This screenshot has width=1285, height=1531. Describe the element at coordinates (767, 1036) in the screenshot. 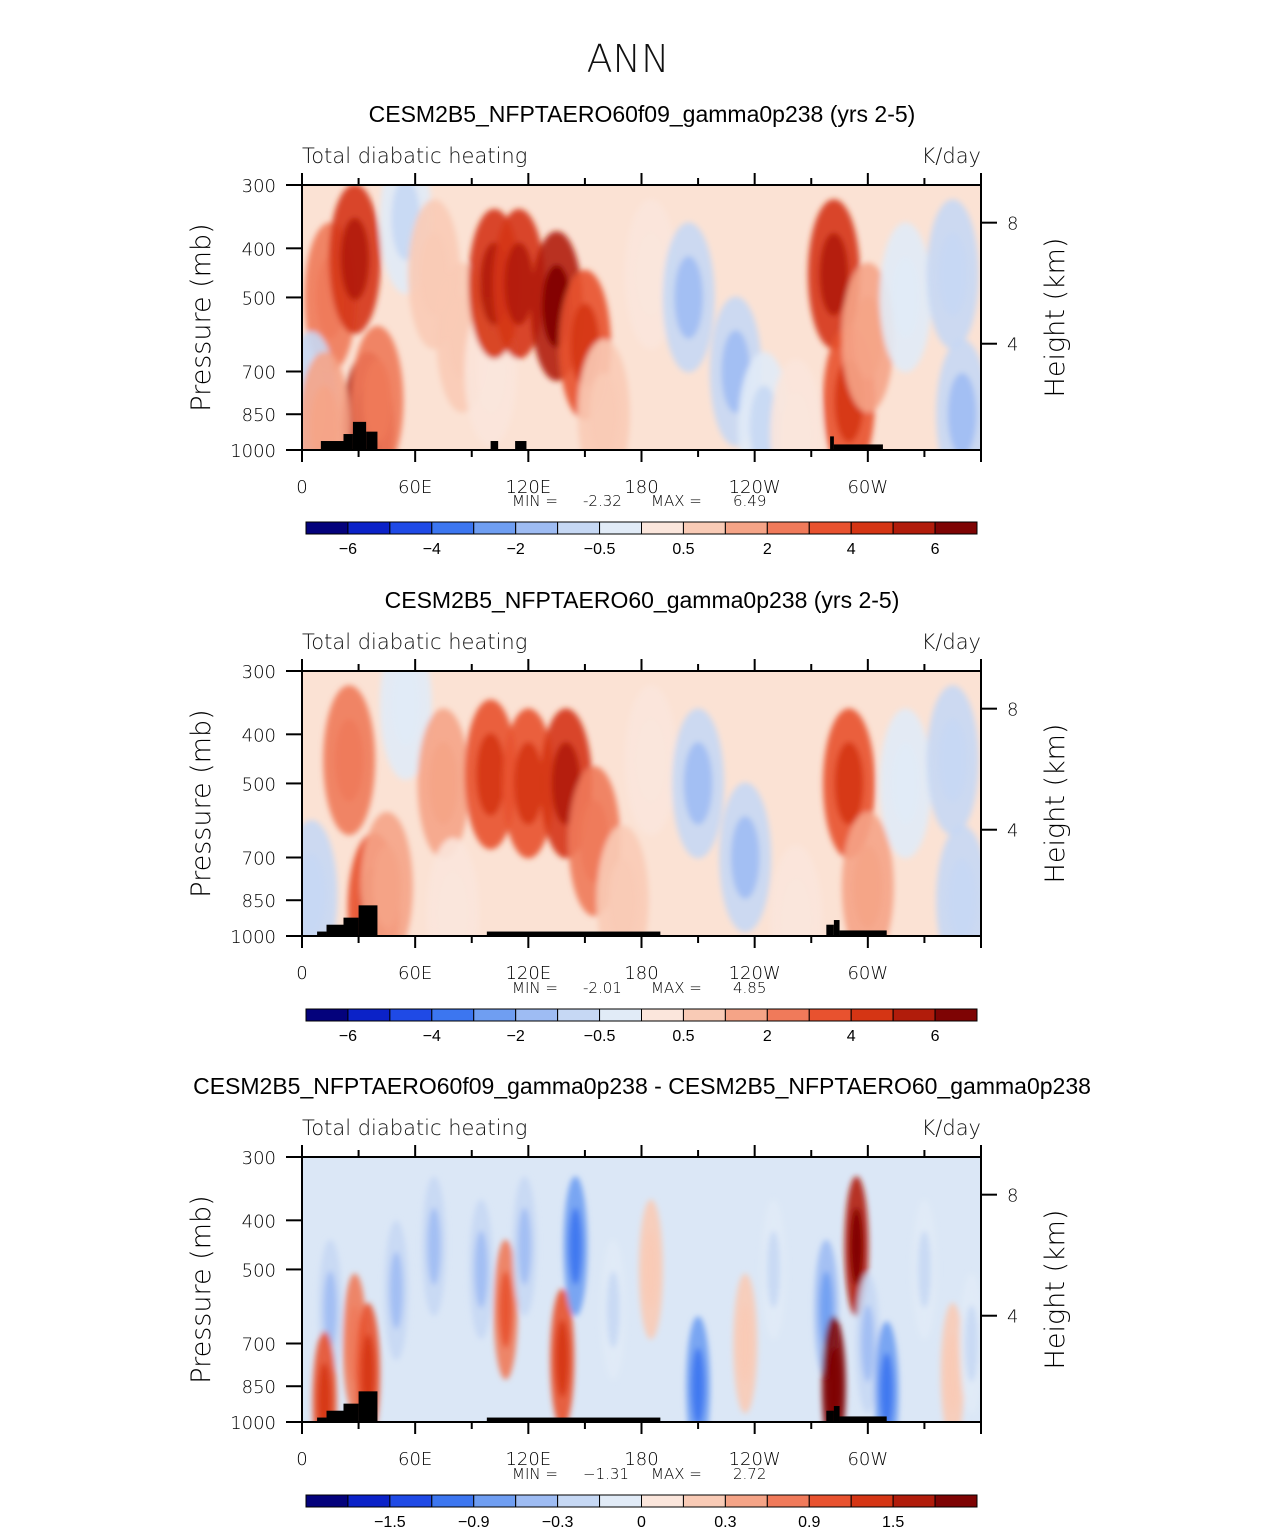

I see `colorbar-label: 2` at that location.